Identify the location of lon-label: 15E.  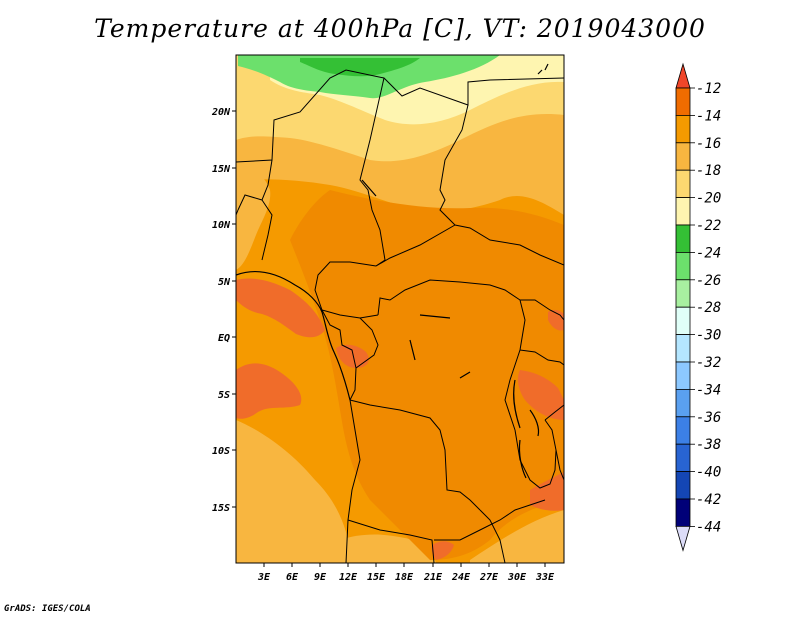
(376, 577).